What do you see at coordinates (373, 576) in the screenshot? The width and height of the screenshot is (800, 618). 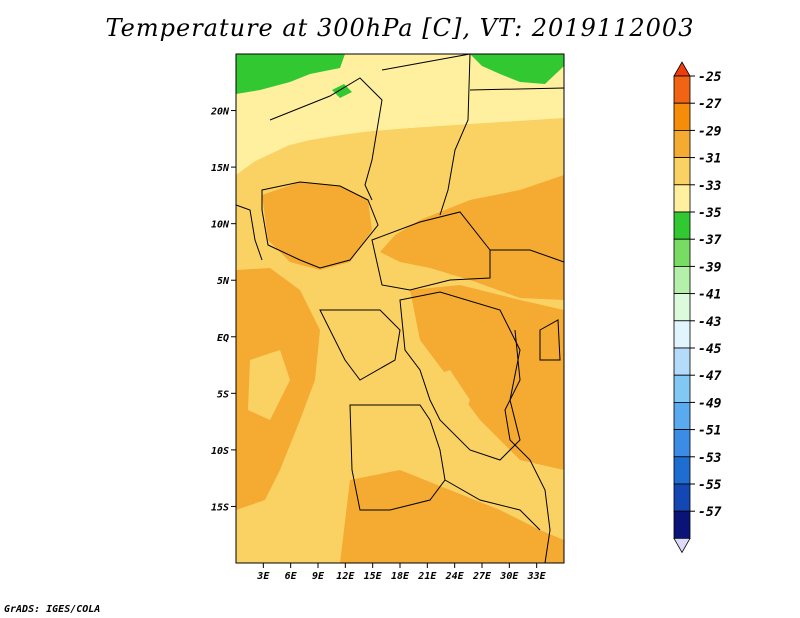 I see `lon-tick-label: 15E` at bounding box center [373, 576].